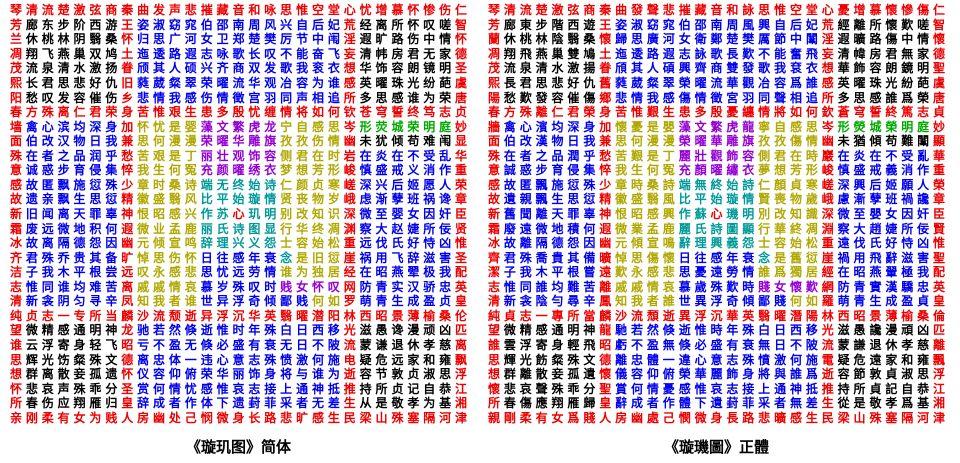  Describe the element at coordinates (95, 184) in the screenshot. I see `grid-cell: 愆` at that location.